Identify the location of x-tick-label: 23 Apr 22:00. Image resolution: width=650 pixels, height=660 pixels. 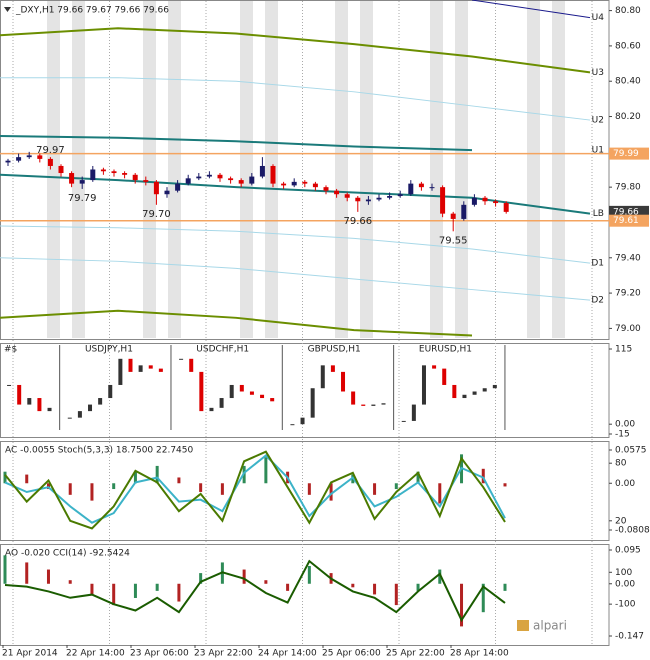
(223, 654).